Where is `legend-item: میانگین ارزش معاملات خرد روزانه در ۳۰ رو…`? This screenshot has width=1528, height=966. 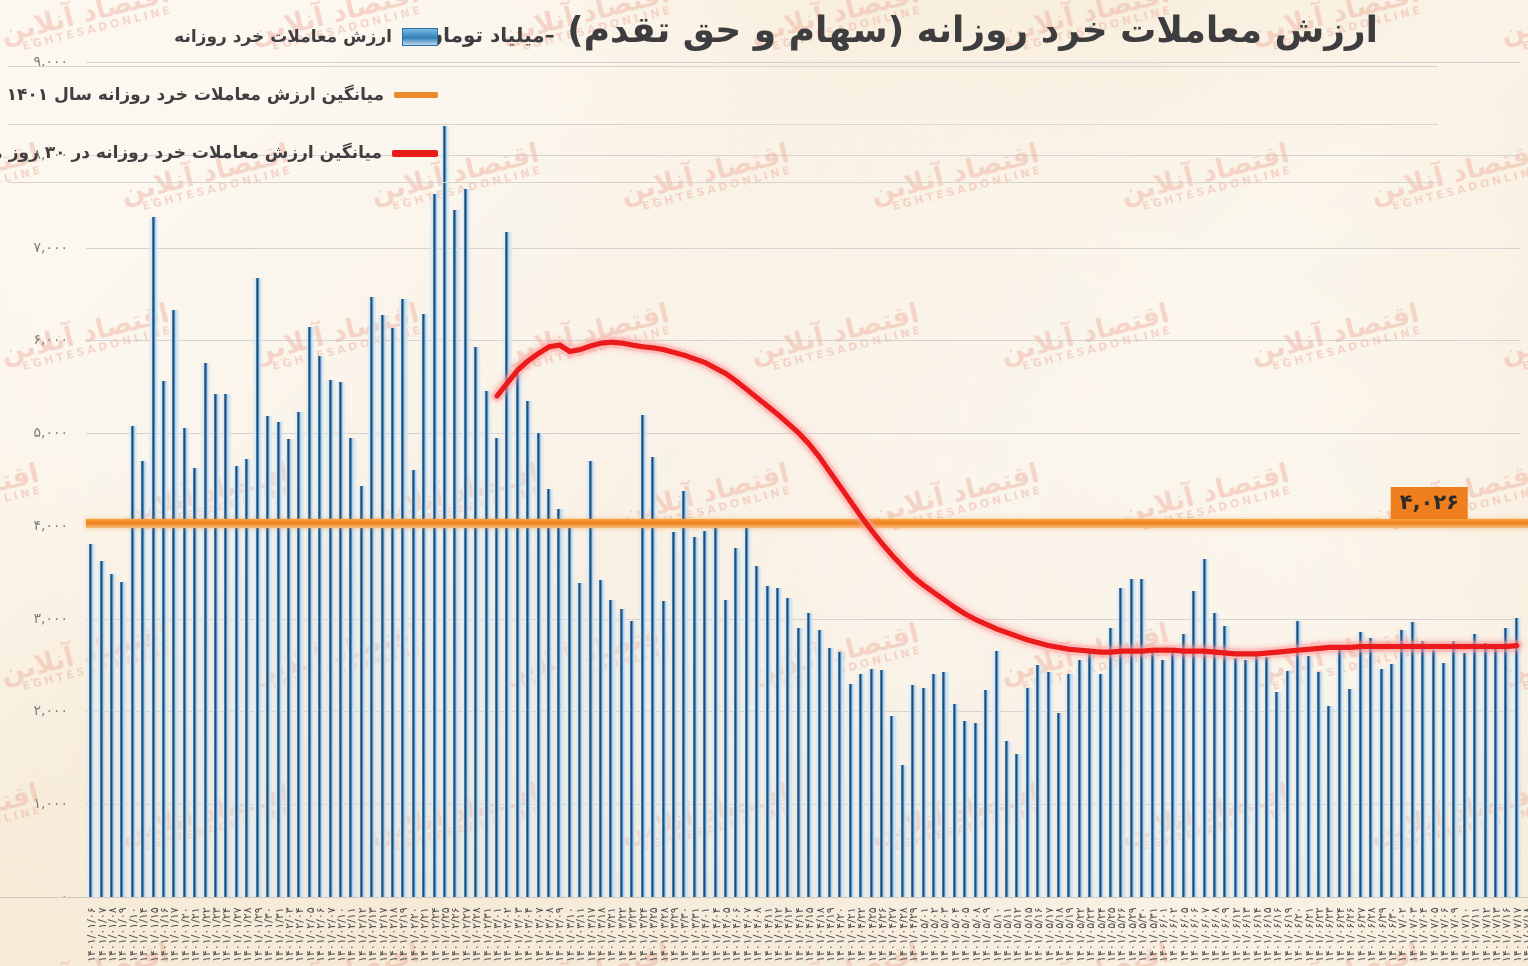
legend-item: میانگین ارزش معاملات خرد روزانه در ۳۰ رو… is located at coordinates (219, 153).